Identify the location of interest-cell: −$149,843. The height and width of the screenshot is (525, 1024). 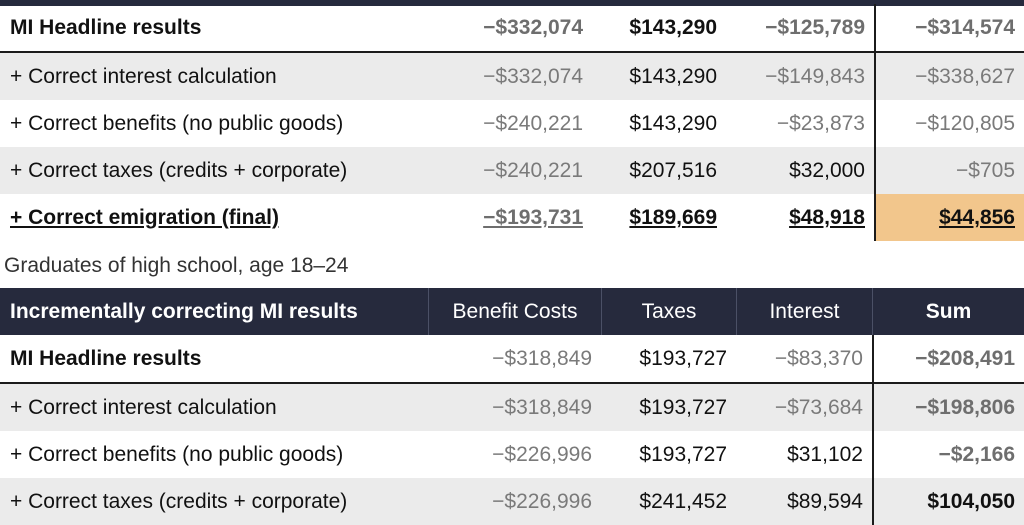
(815, 76).